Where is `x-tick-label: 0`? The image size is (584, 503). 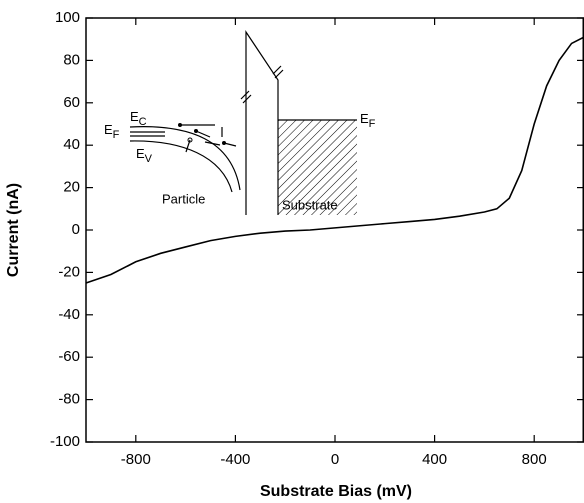
x-tick-label: 0 is located at coordinates (335, 459).